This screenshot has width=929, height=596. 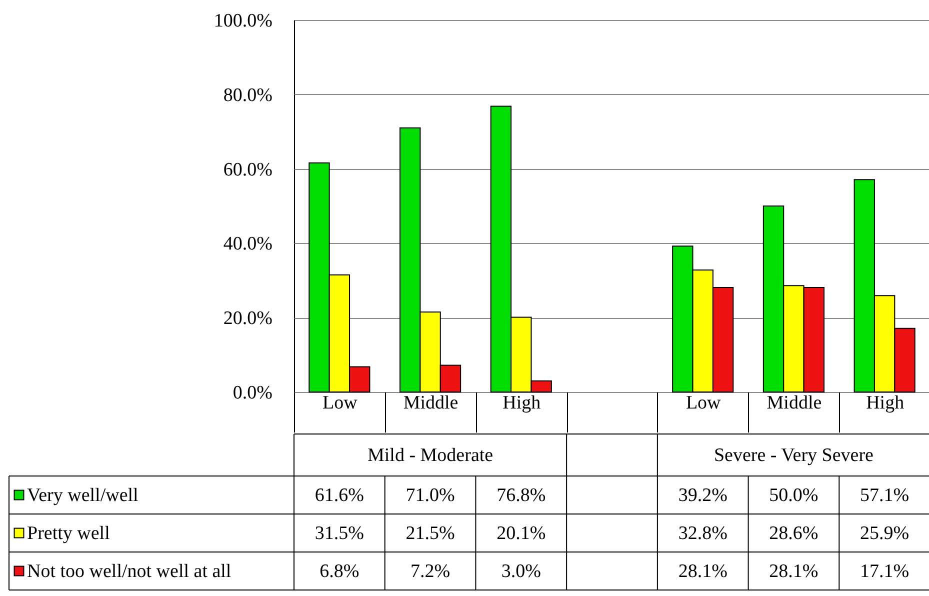 I want to click on data-label: 21.5%, so click(x=430, y=533).